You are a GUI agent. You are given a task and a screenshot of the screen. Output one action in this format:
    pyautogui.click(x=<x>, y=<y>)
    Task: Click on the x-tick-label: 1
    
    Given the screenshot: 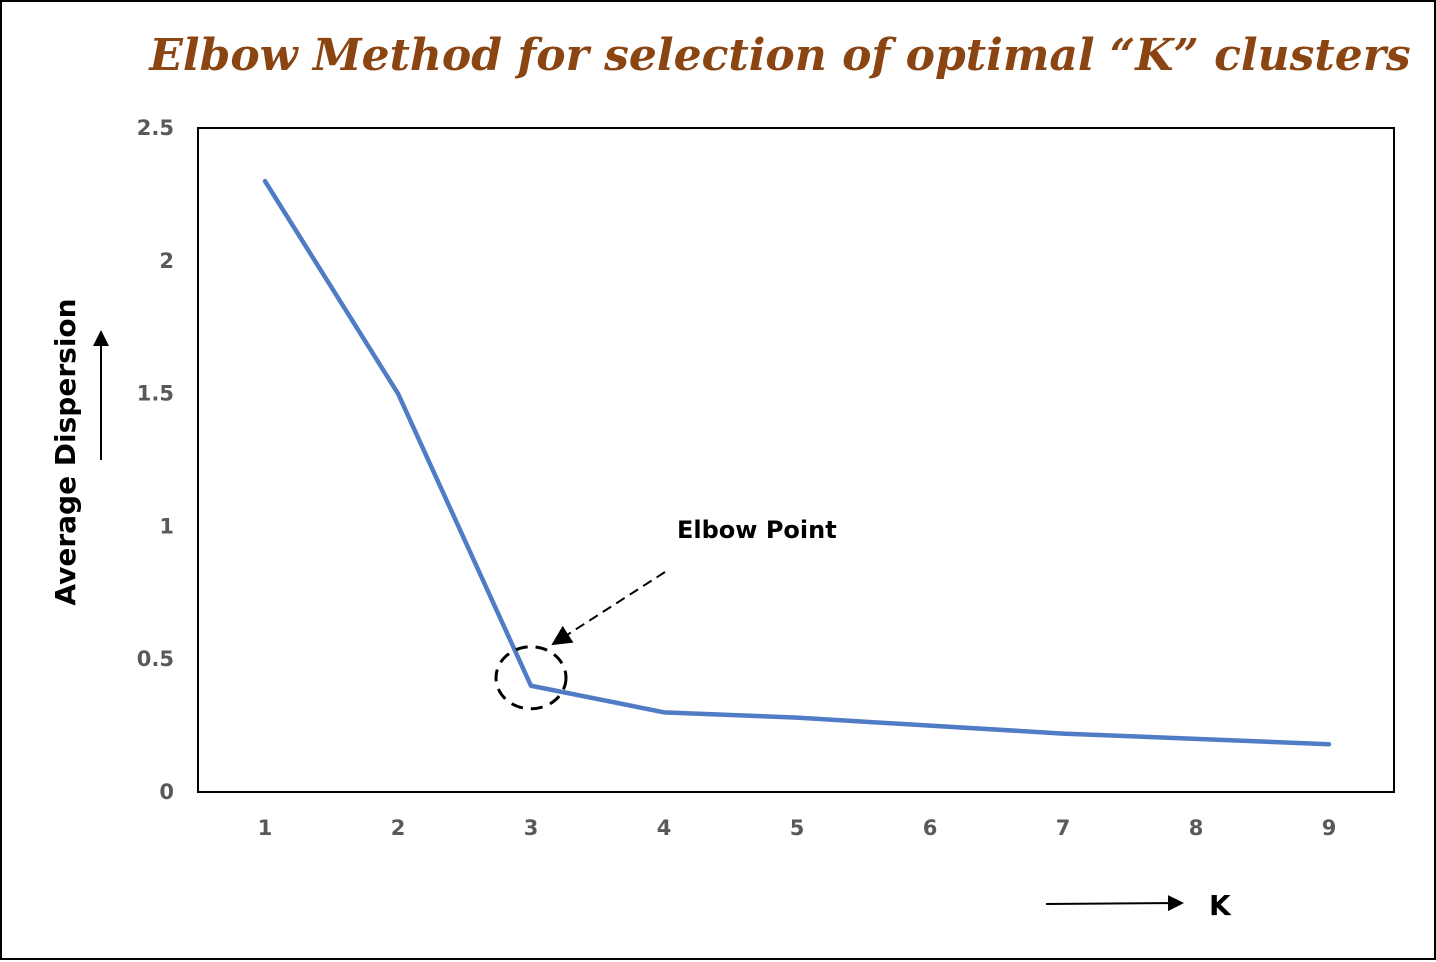 What is the action you would take?
    pyautogui.click(x=265, y=828)
    